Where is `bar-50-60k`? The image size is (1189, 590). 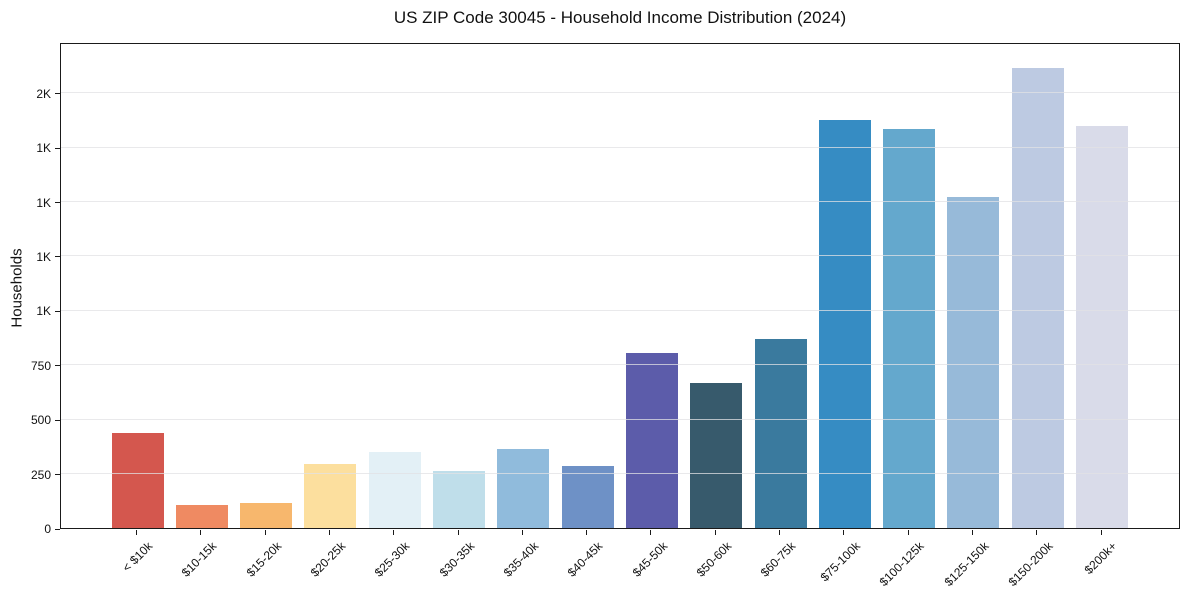
bar-50-60k is located at coordinates (716, 455).